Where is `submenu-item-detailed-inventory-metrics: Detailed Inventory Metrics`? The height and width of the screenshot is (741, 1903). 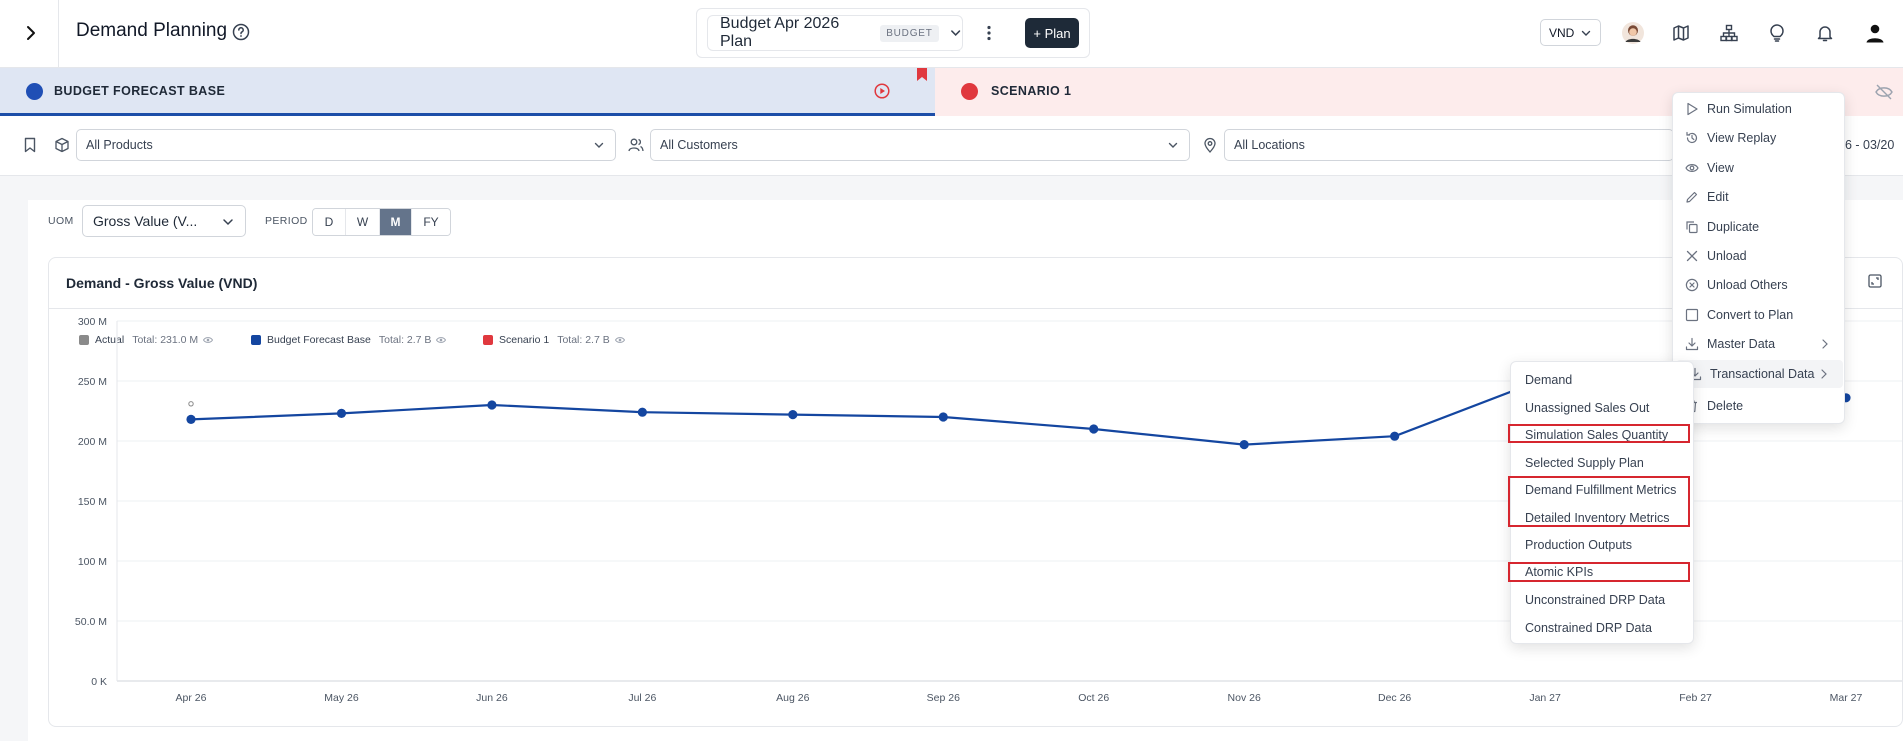
submenu-item-detailed-inventory-metrics: Detailed Inventory Metrics is located at coordinates (1597, 517).